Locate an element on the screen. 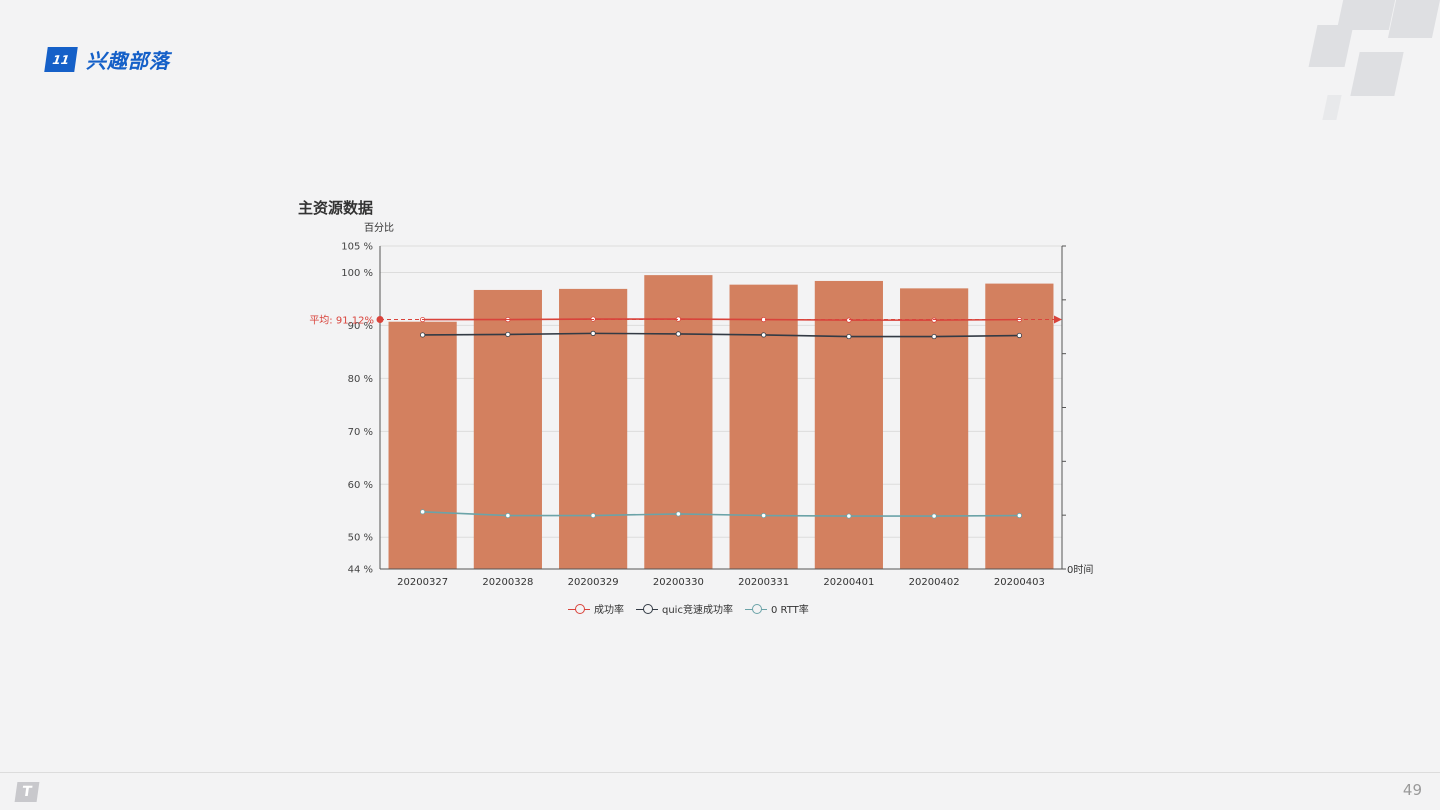 The image size is (1440, 810). x-tick-label: 20200331 is located at coordinates (763, 582).